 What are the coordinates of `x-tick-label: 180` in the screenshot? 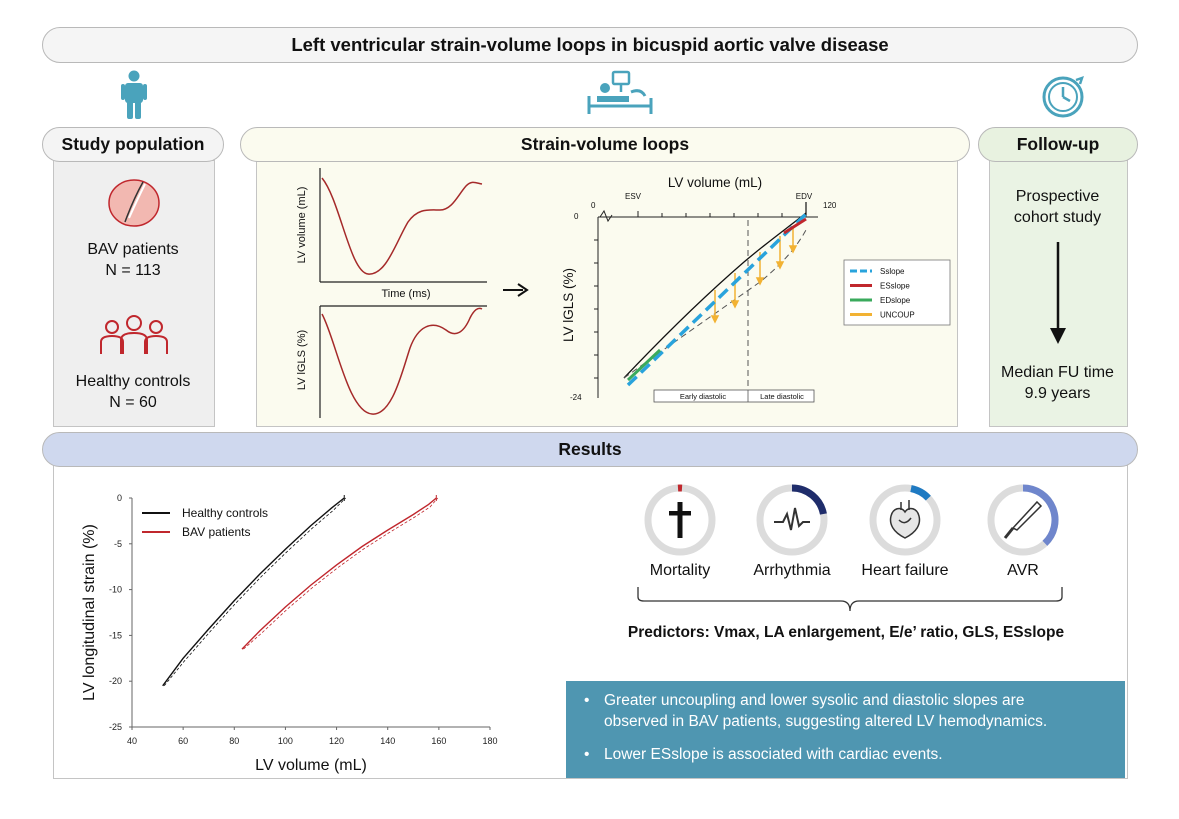 It's located at (489, 741).